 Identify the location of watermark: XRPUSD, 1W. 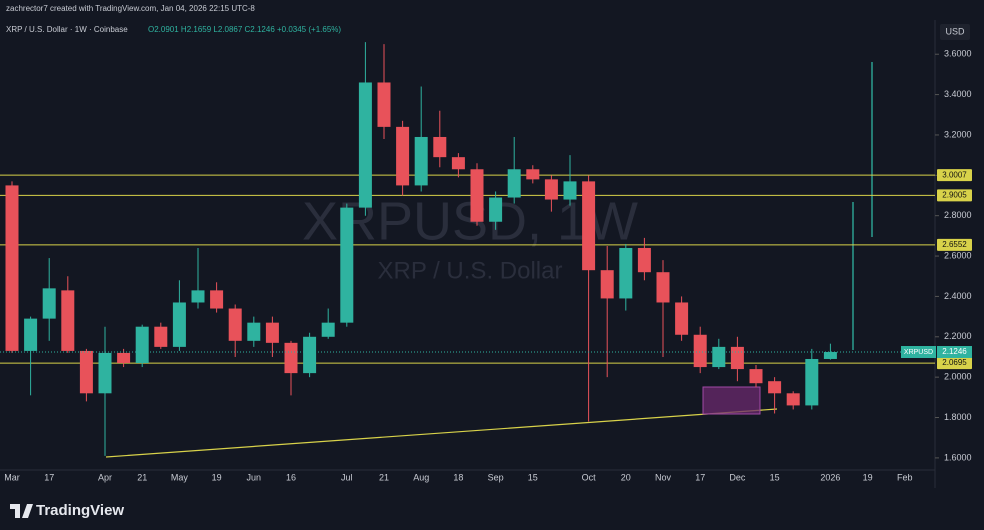
(470, 221).